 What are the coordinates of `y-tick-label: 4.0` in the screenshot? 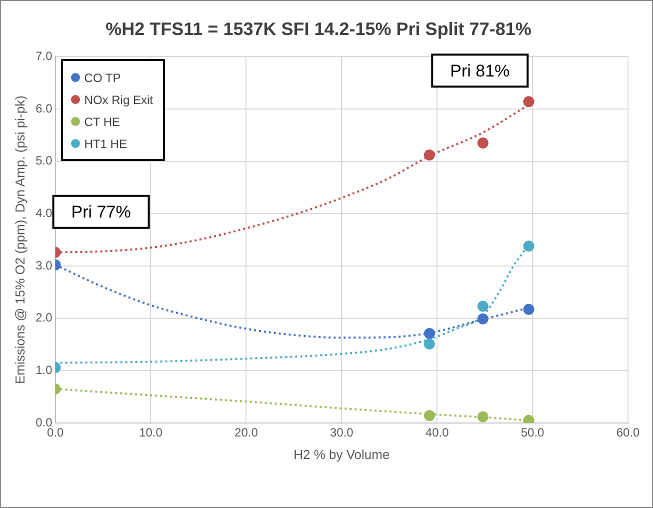 It's located at (44, 213).